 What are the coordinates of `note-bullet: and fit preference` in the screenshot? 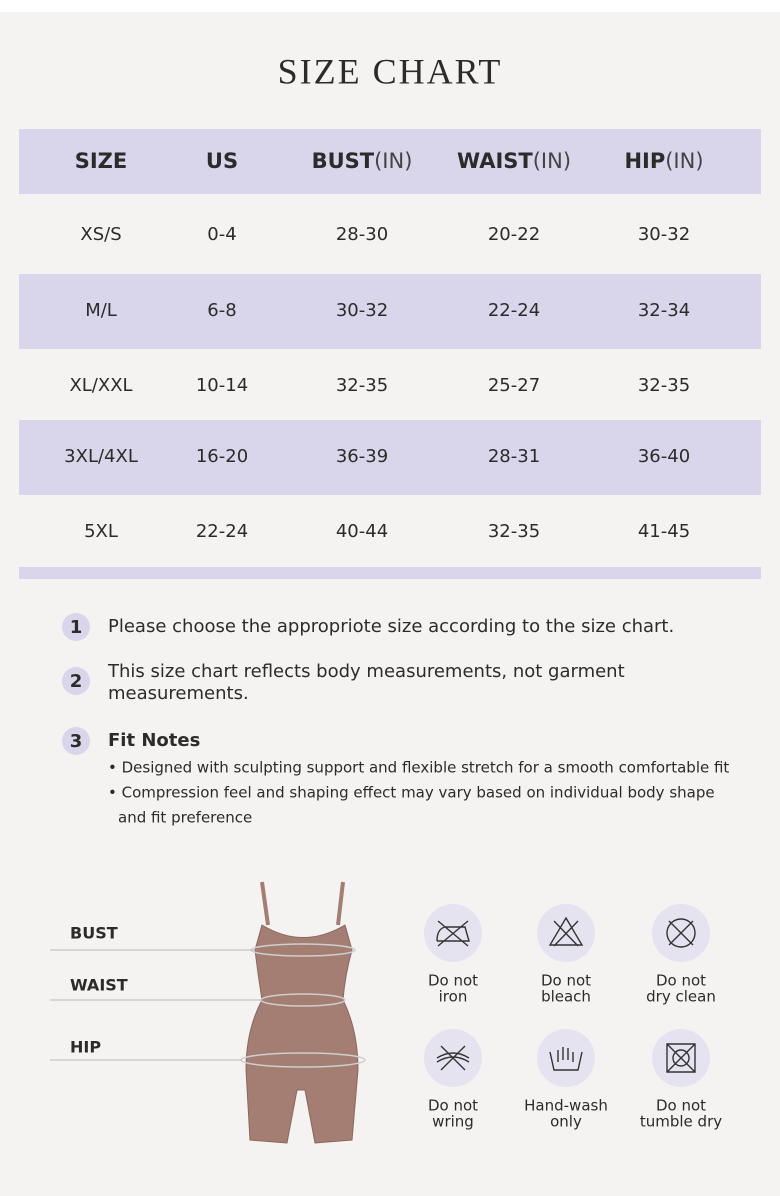 It's located at (185, 818).